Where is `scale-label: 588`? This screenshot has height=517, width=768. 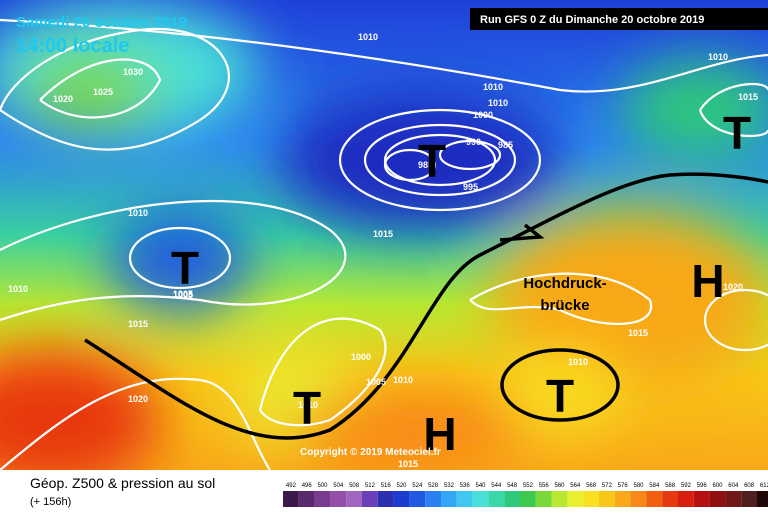 scale-label: 588 is located at coordinates (670, 486).